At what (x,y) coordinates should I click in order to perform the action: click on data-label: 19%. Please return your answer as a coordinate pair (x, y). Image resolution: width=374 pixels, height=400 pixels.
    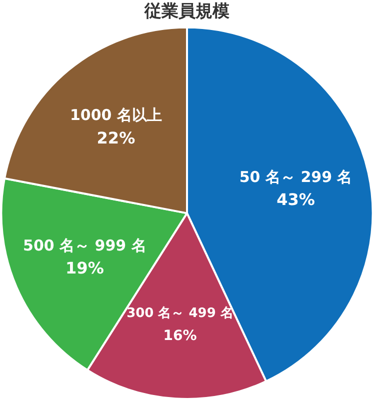
    Looking at the image, I should click on (85, 268).